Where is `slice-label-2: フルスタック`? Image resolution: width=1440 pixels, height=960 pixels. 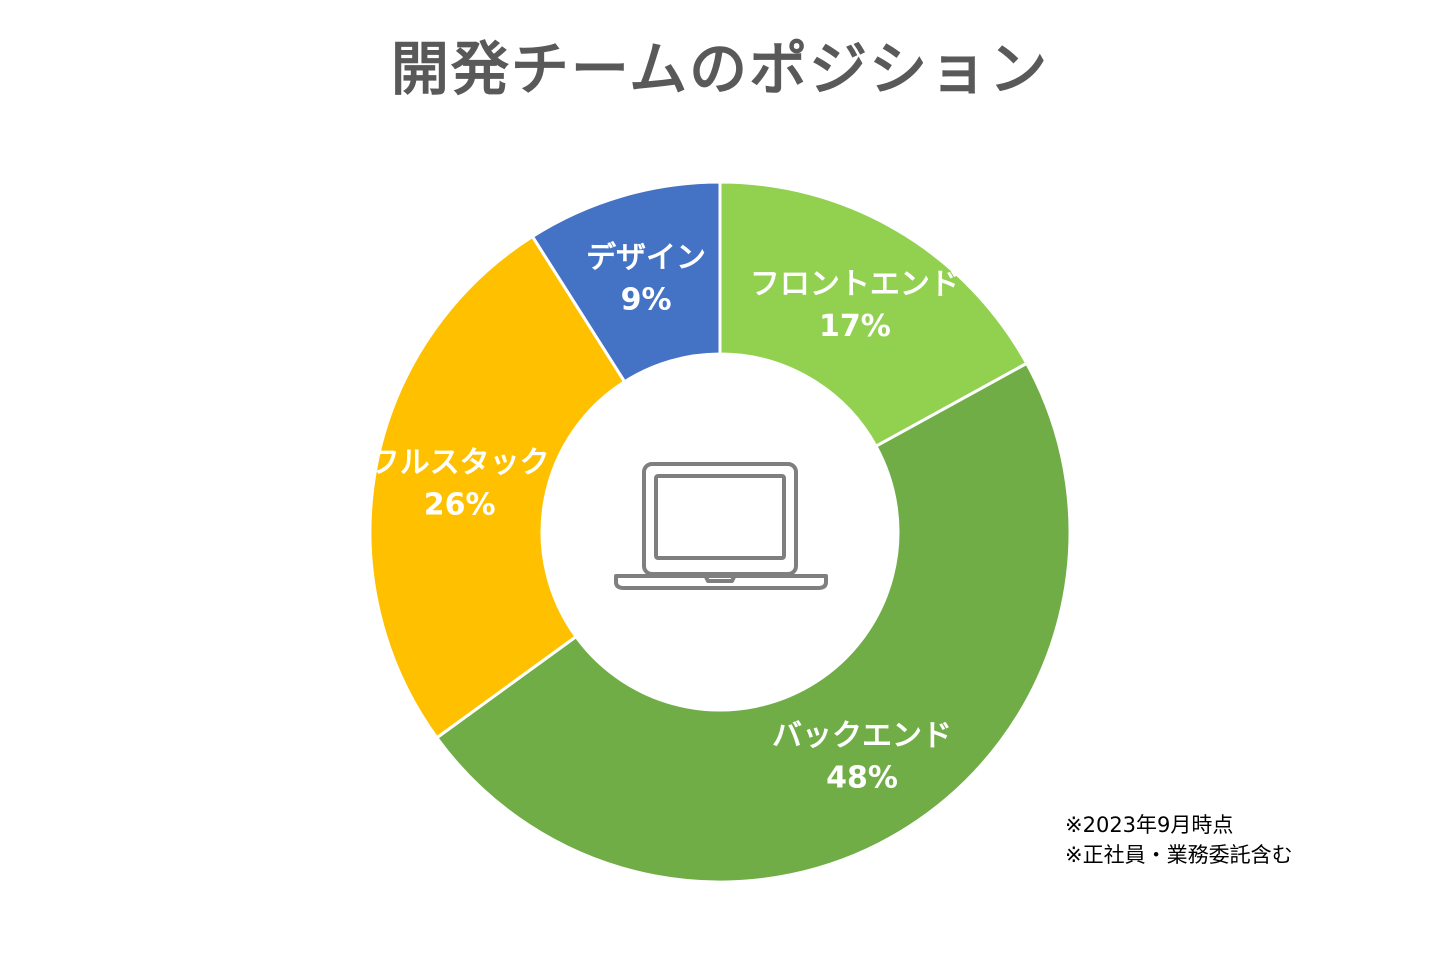 slice-label-2: フルスタック is located at coordinates (460, 462).